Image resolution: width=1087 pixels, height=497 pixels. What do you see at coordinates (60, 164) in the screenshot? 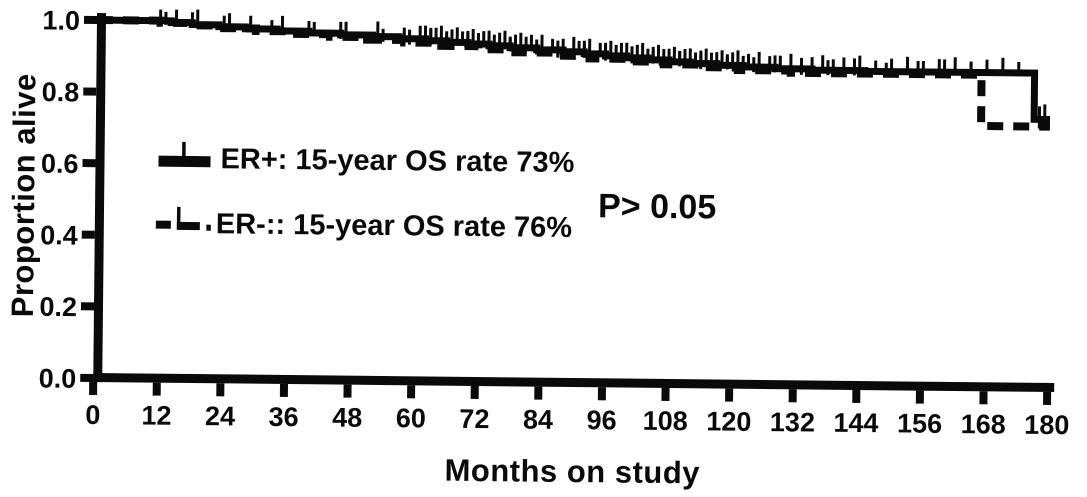
I see `y-axis-tick-label: 0.6` at bounding box center [60, 164].